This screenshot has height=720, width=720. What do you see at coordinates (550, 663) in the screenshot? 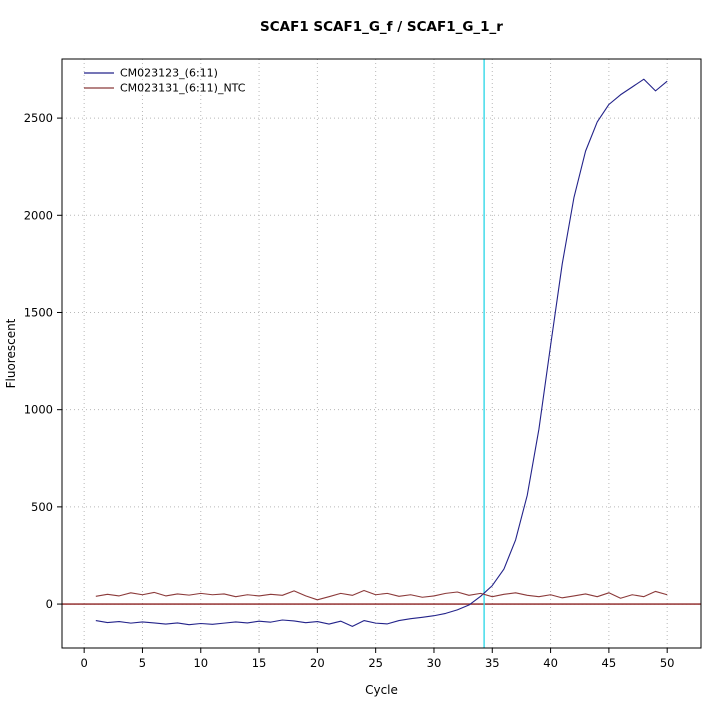
I see `x-tick-label: 40` at bounding box center [550, 663].